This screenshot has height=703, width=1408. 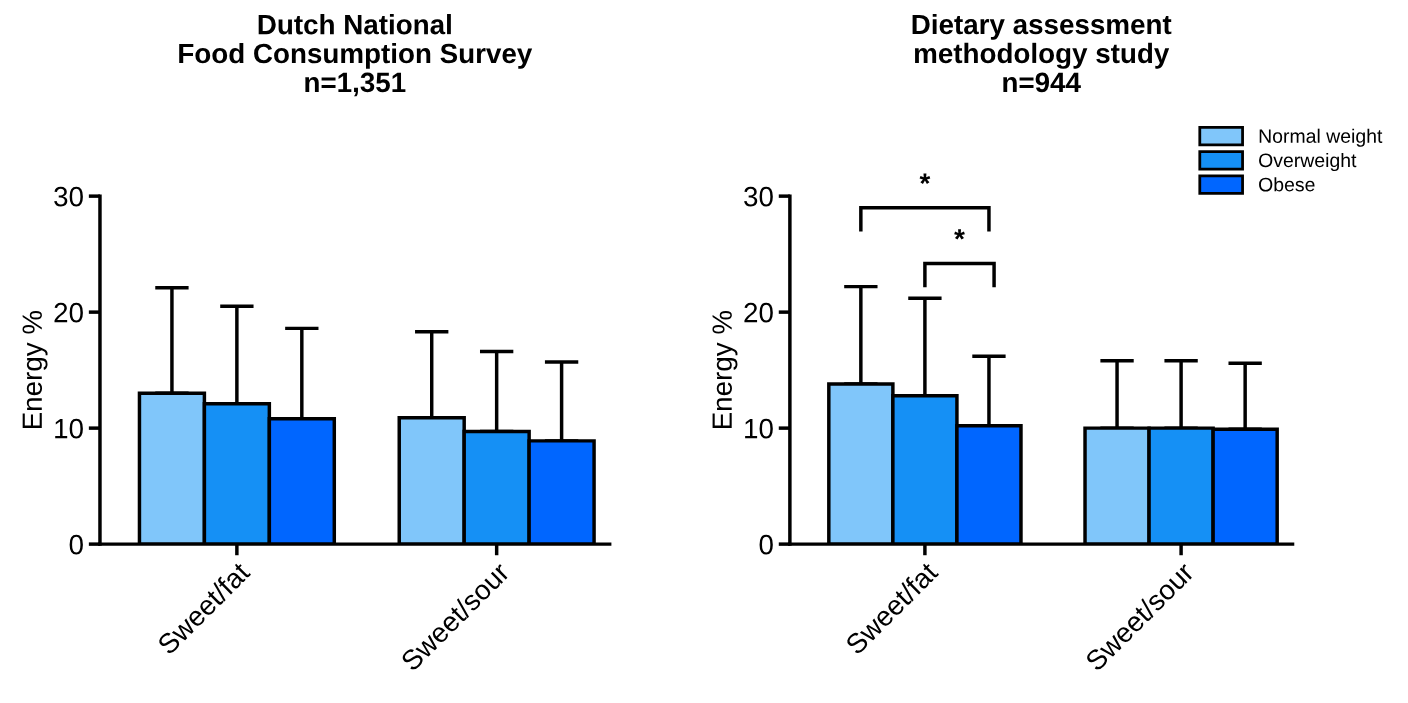 What do you see at coordinates (1287, 184) in the screenshot?
I see `legend-label: Obese` at bounding box center [1287, 184].